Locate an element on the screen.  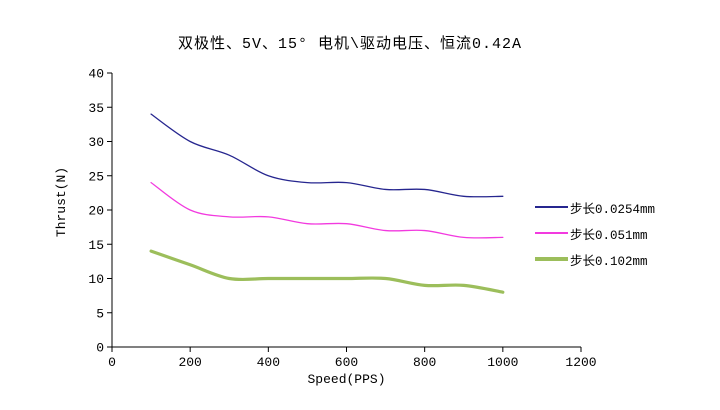
chart-title: 双极性、5V、15° 电机\驱动电压、恒流0.42A is located at coordinates (350, 44).